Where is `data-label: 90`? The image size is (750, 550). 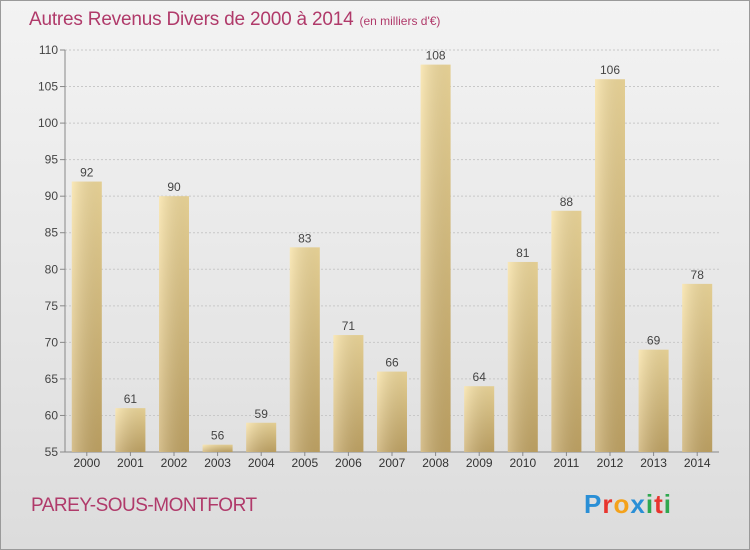 data-label: 90 is located at coordinates (174, 187).